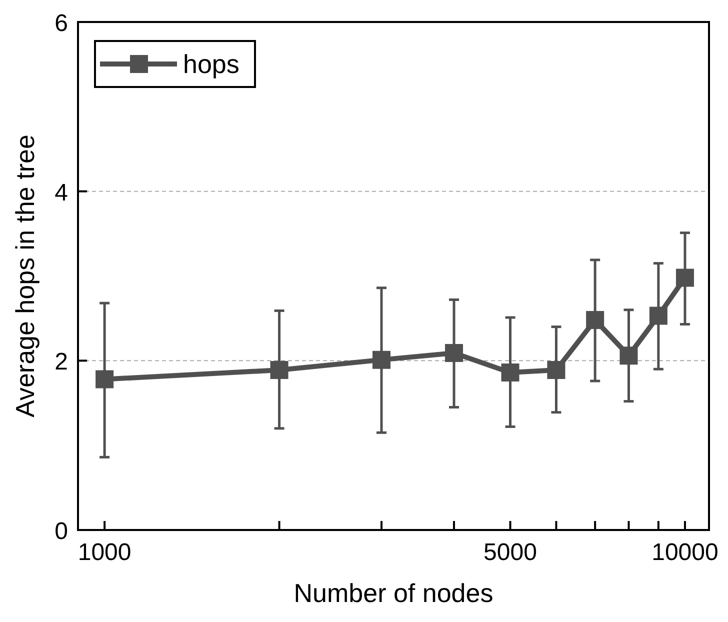 The height and width of the screenshot is (622, 728). Describe the element at coordinates (61, 23) in the screenshot. I see `y-tick-label: 6` at that location.